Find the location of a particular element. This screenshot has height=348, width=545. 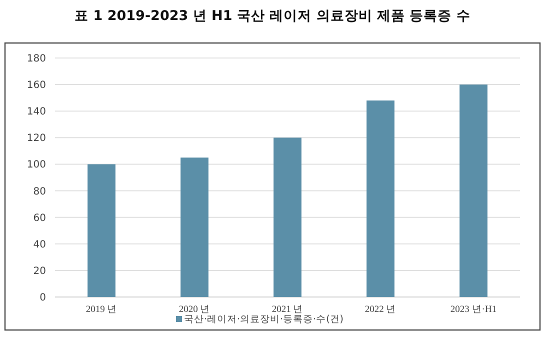

y-tick-label: 160 is located at coordinates (36, 86).